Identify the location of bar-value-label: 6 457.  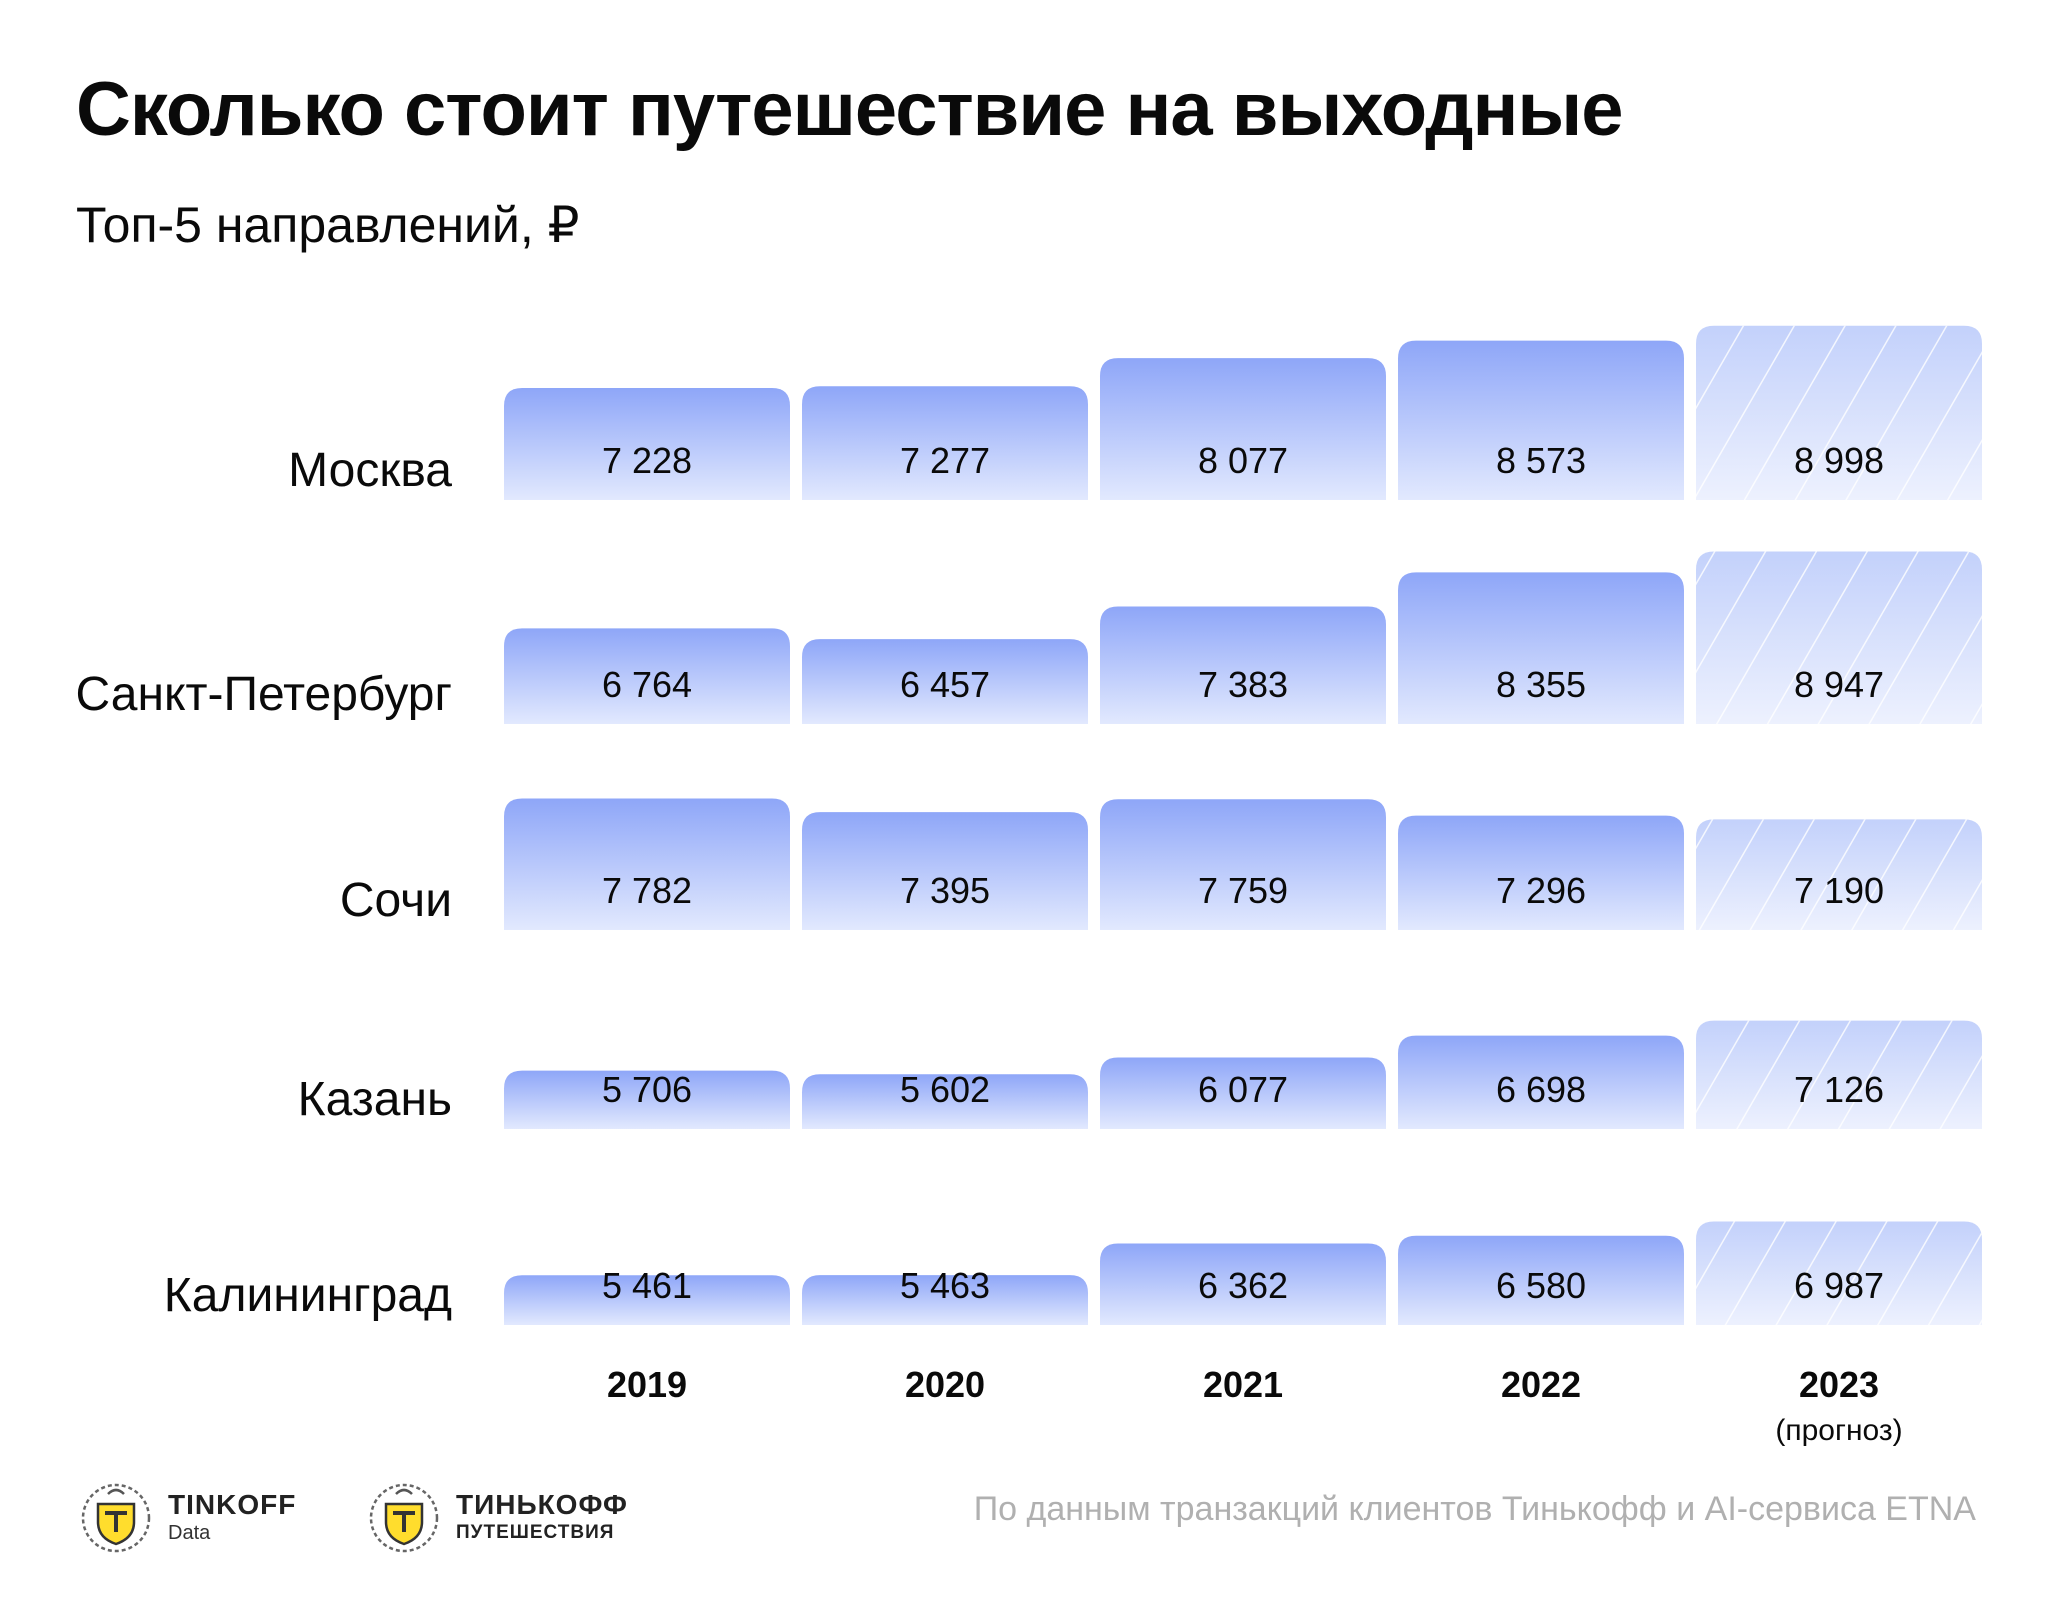
(945, 684).